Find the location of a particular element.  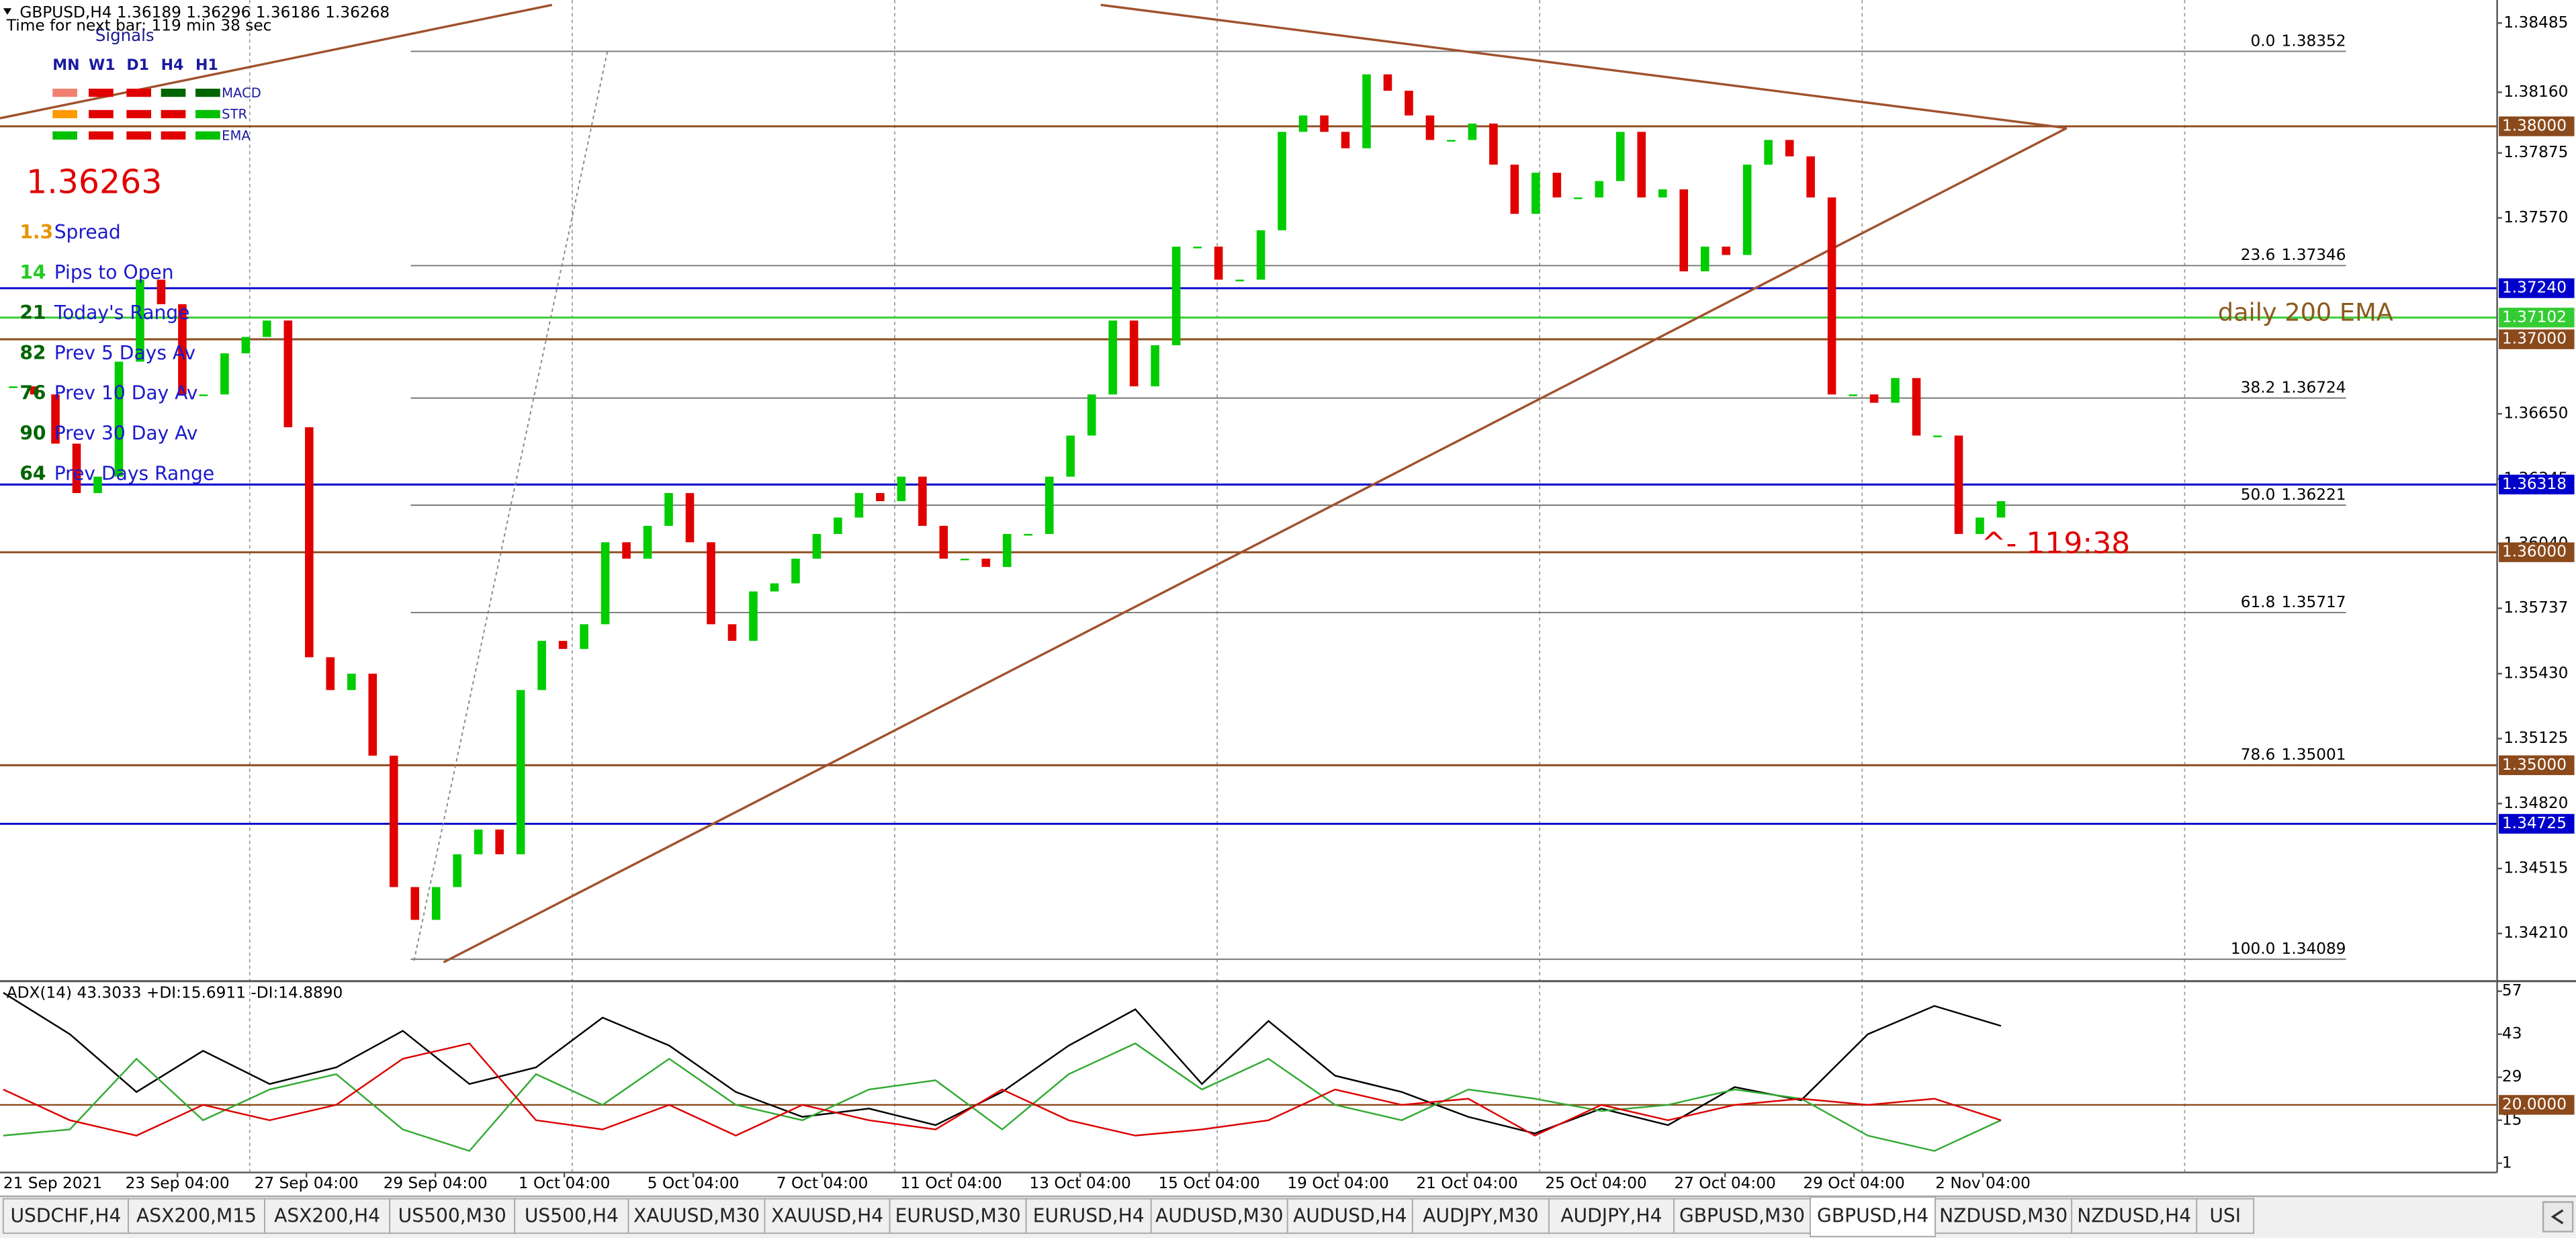

tab-label: GBPUSD,M30 is located at coordinates (1742, 1216).